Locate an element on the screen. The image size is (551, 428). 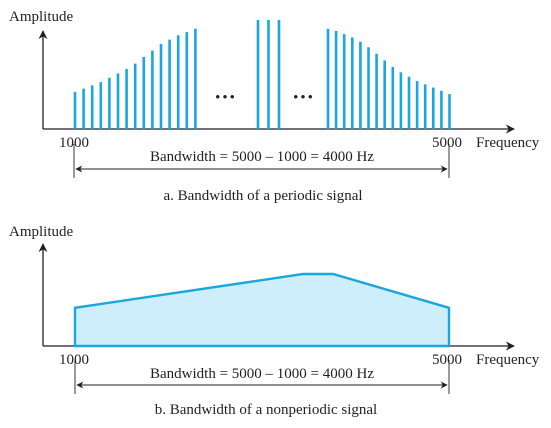
panel-a-caption: a. Bandwidth of a periodic signal is located at coordinates (262, 196).